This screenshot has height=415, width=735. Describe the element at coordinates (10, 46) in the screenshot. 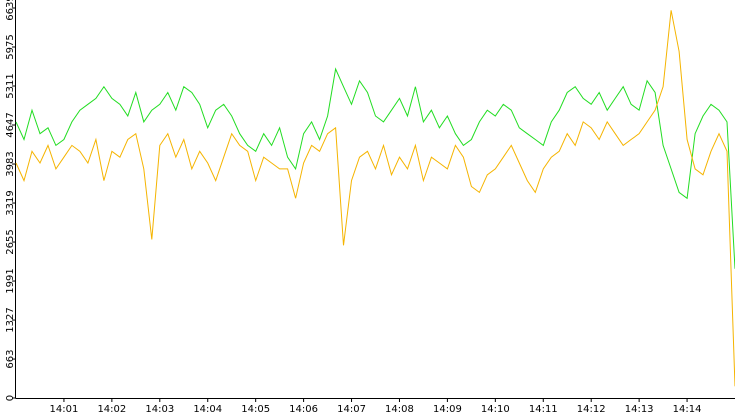

I see `y-tick-label: 5975` at that location.